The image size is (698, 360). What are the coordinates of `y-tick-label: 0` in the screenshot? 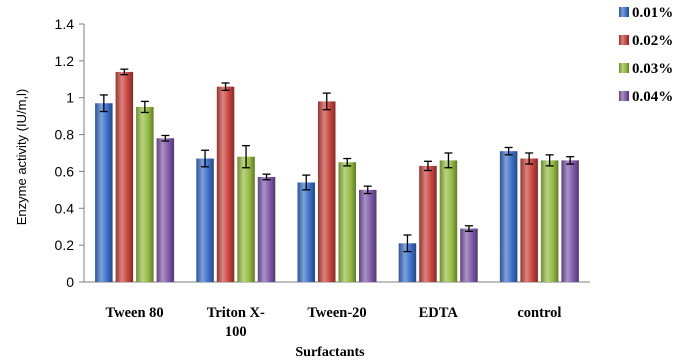 It's located at (70, 282).